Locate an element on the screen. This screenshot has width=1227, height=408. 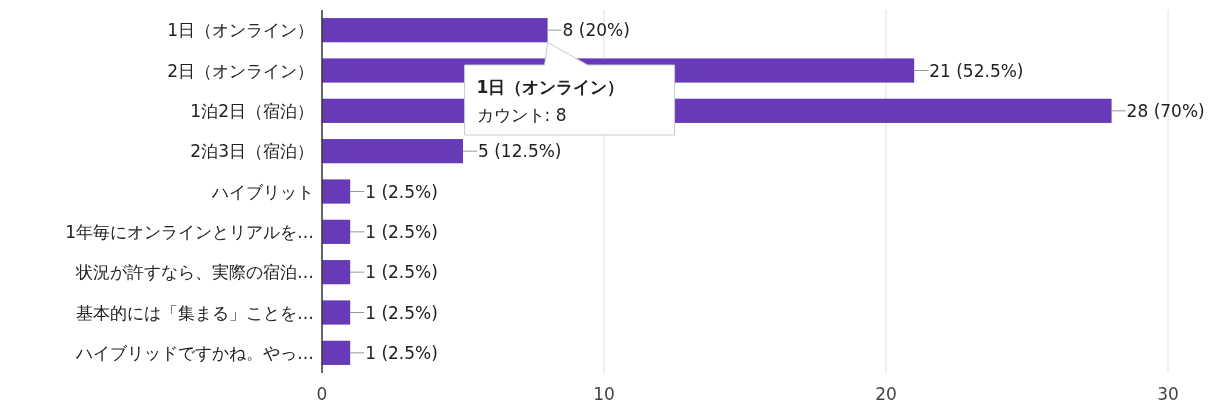
x-tick-label: 20 is located at coordinates (886, 394).